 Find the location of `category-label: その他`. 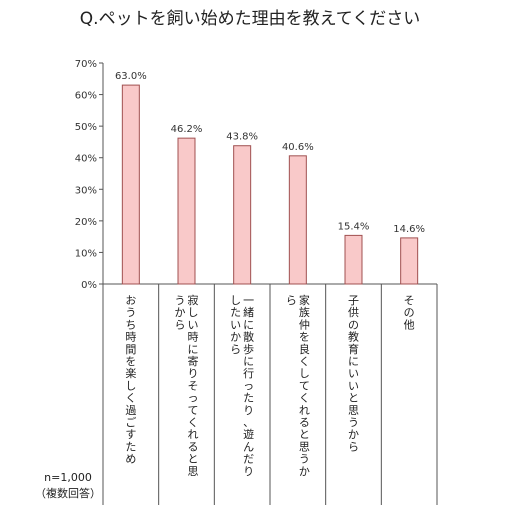

category-label: その他 is located at coordinates (409, 312).